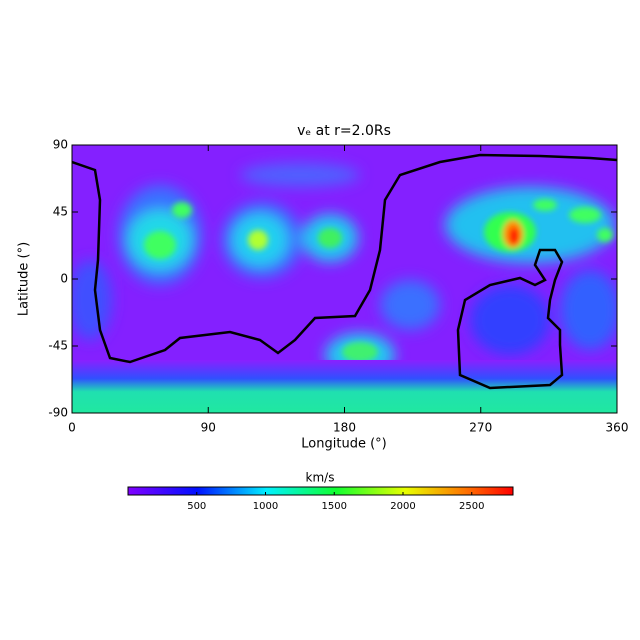  Describe the element at coordinates (480, 428) in the screenshot. I see `x-tick-label: 270` at that location.